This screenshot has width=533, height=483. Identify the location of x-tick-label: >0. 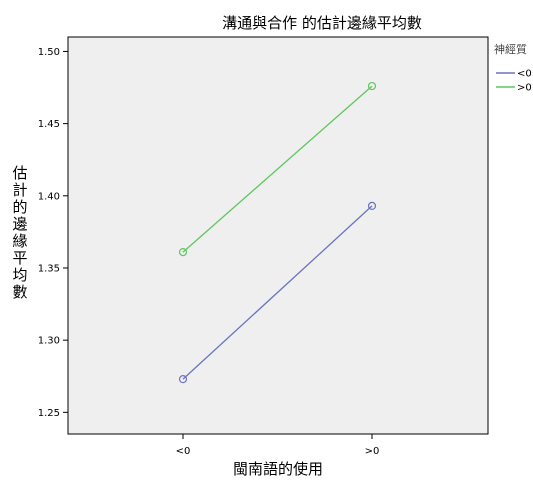
(372, 451).